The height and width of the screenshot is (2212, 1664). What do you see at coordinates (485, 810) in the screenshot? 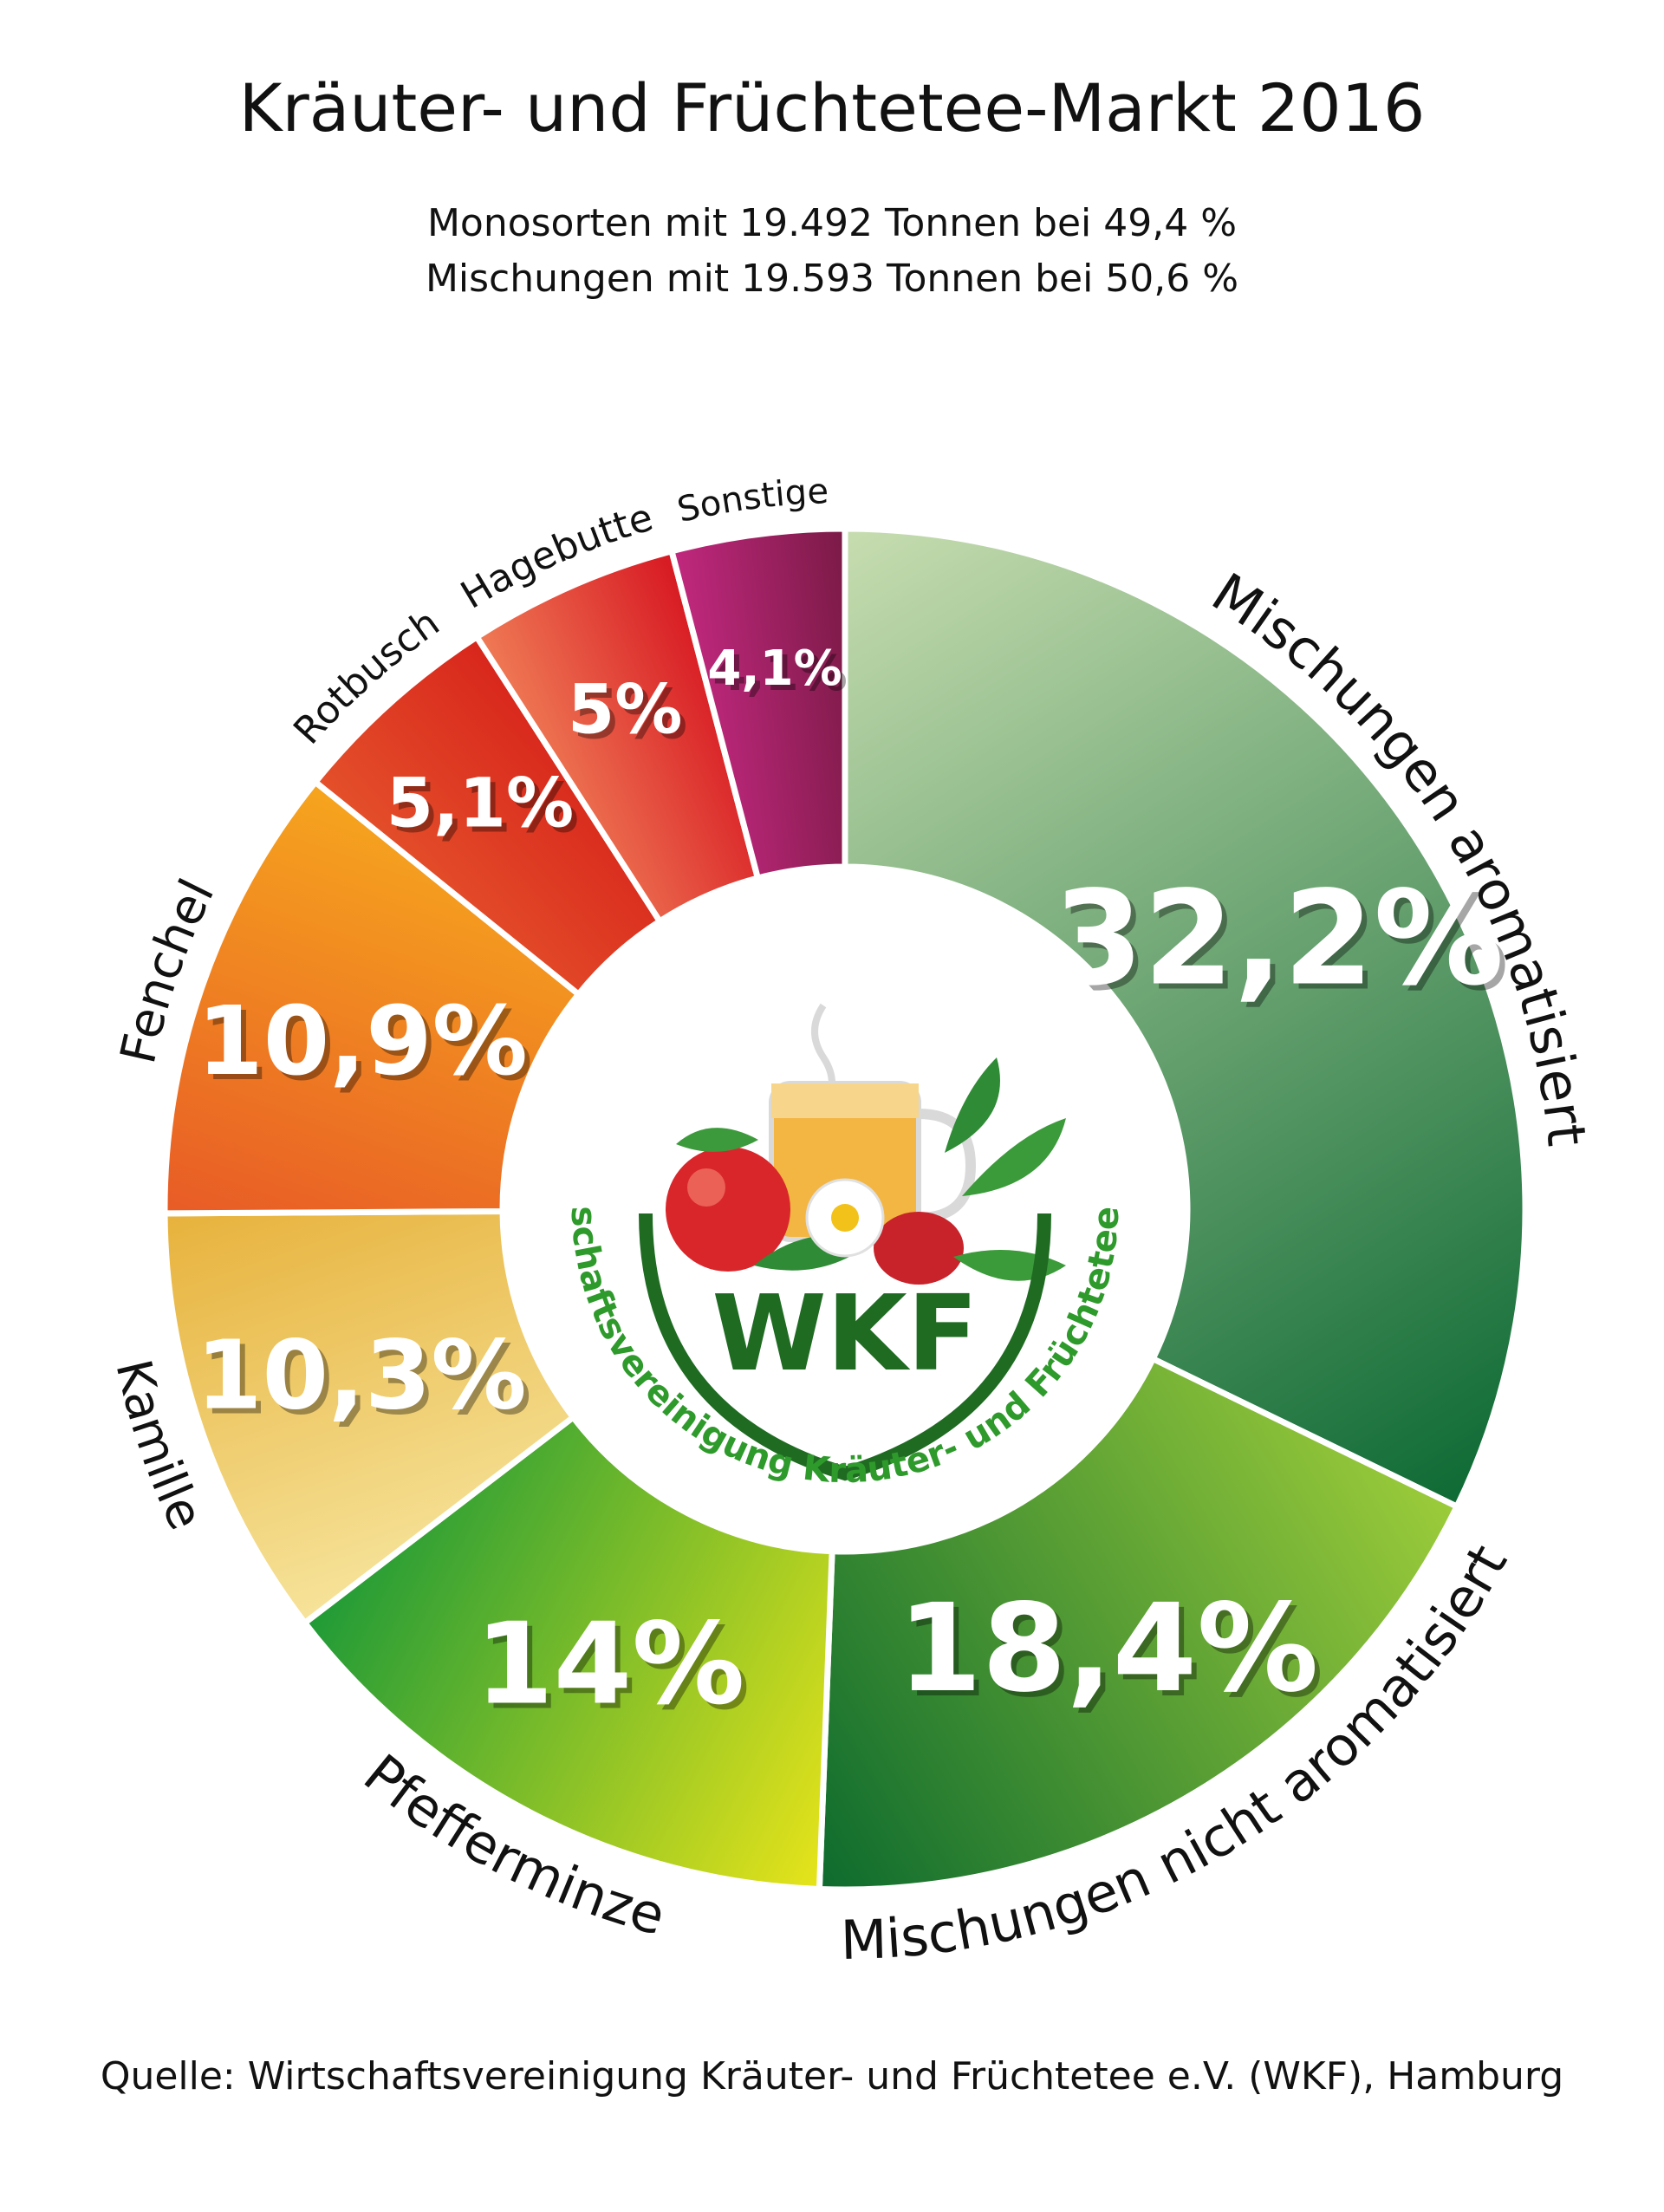
I see `percent-shadow-rotbusch: 5,1%` at bounding box center [485, 810].